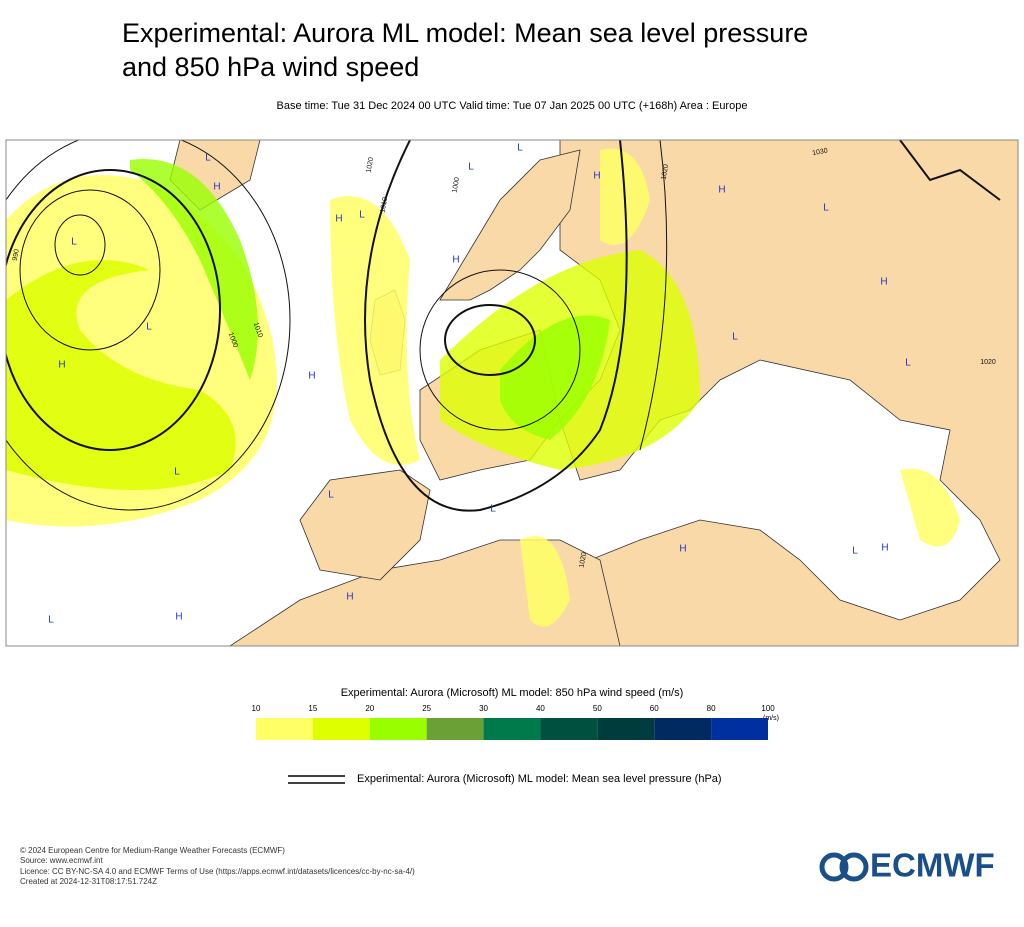 This screenshot has height=927, width=1024. I want to click on logo-text: ECMWF, so click(932, 865).